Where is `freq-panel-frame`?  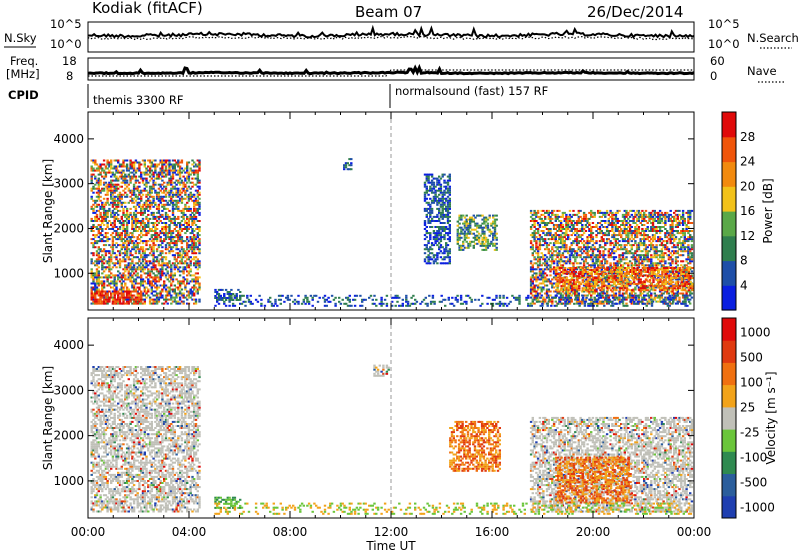
freq-panel-frame is located at coordinates (391, 69).